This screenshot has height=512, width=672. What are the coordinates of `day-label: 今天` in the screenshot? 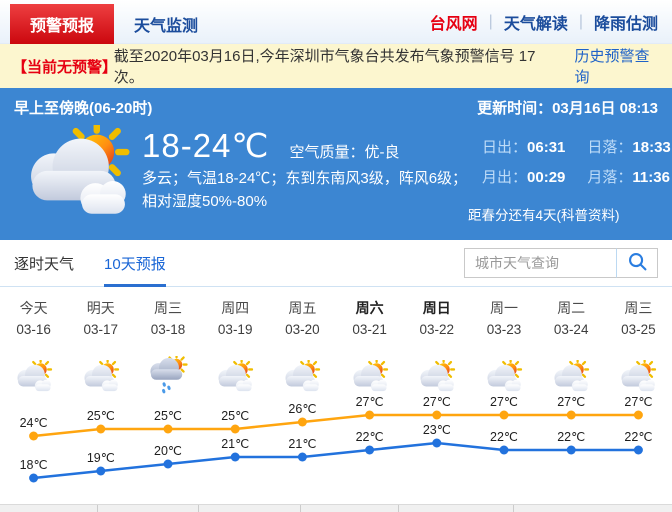 It's located at (33, 308).